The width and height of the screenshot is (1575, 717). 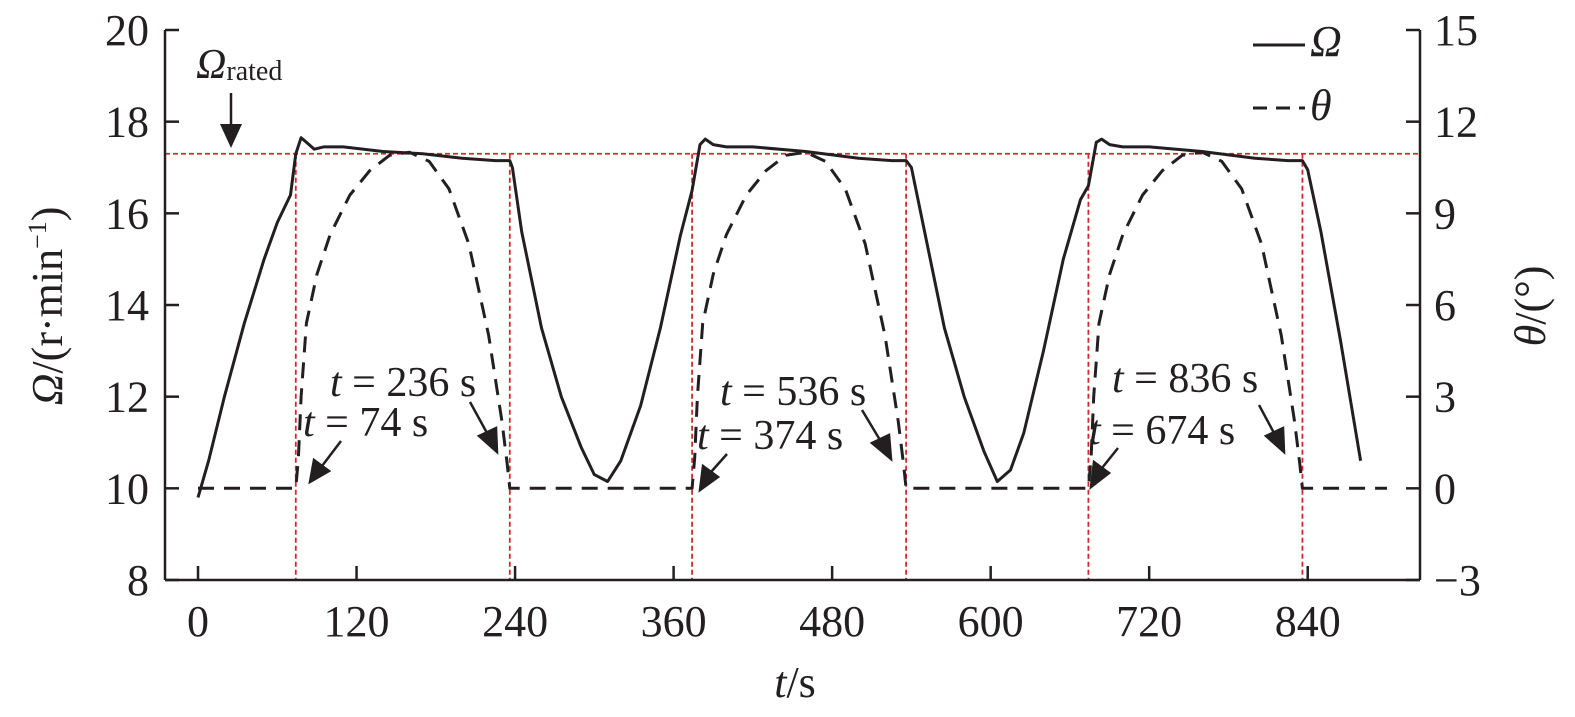 What do you see at coordinates (198, 621) in the screenshot?
I see `x-tick-label: 0` at bounding box center [198, 621].